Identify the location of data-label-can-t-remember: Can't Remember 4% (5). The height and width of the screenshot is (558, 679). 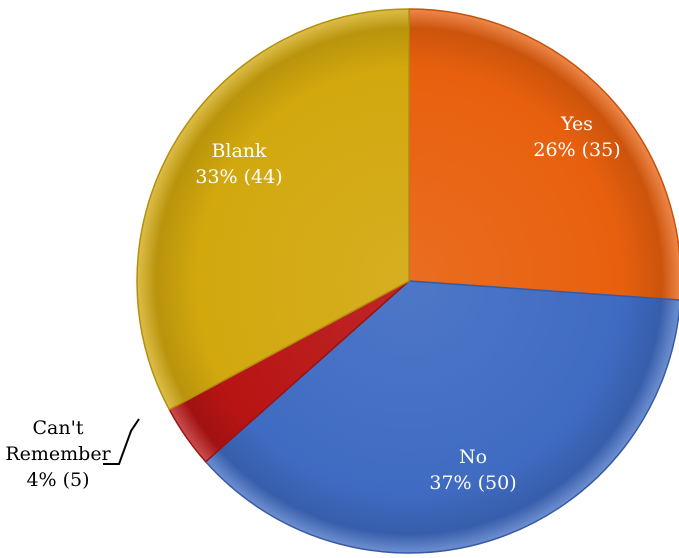
(58, 454).